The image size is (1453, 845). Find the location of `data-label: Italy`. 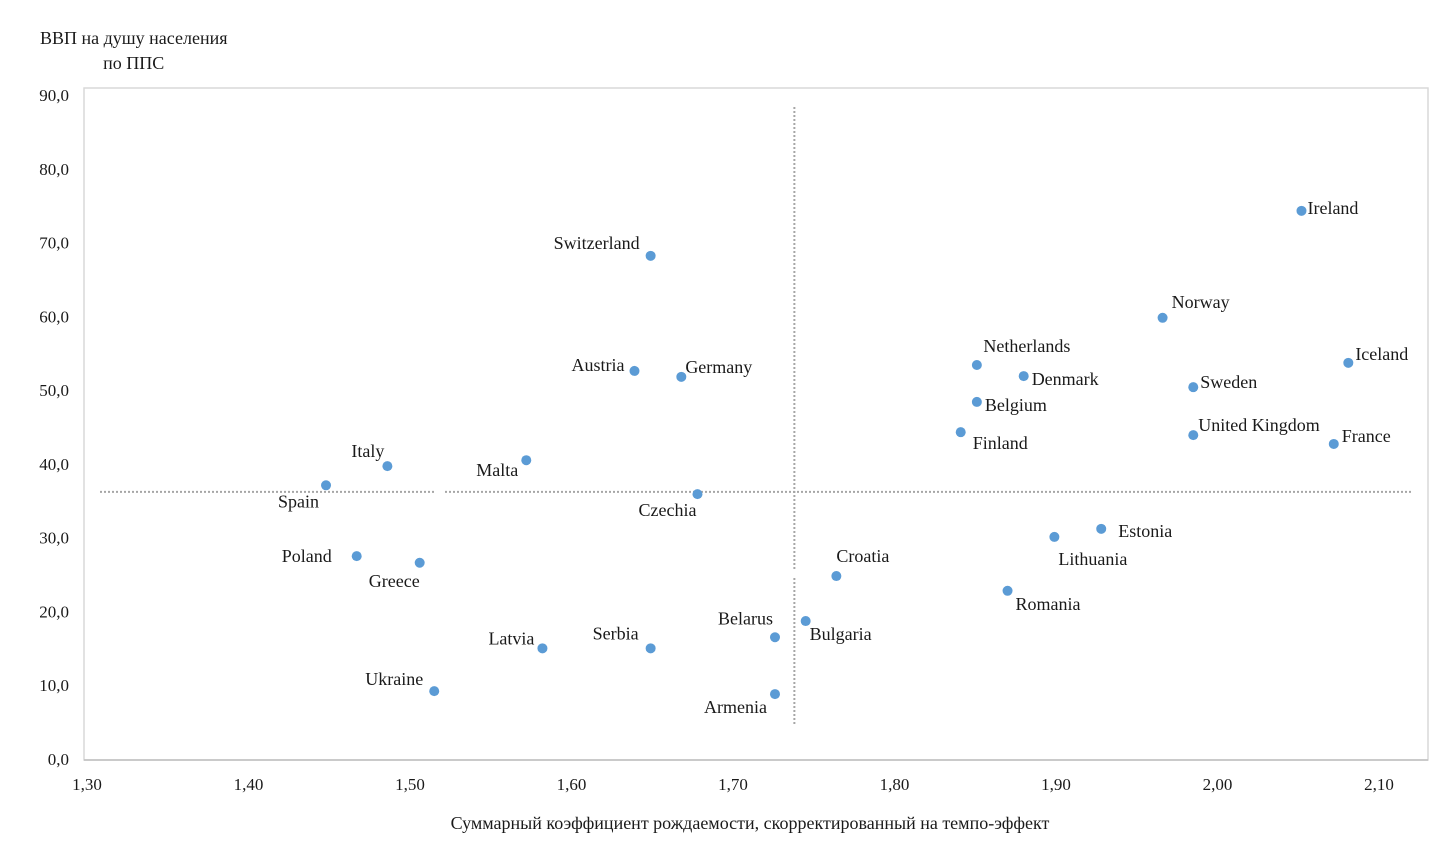

data-label: Italy is located at coordinates (367, 451).